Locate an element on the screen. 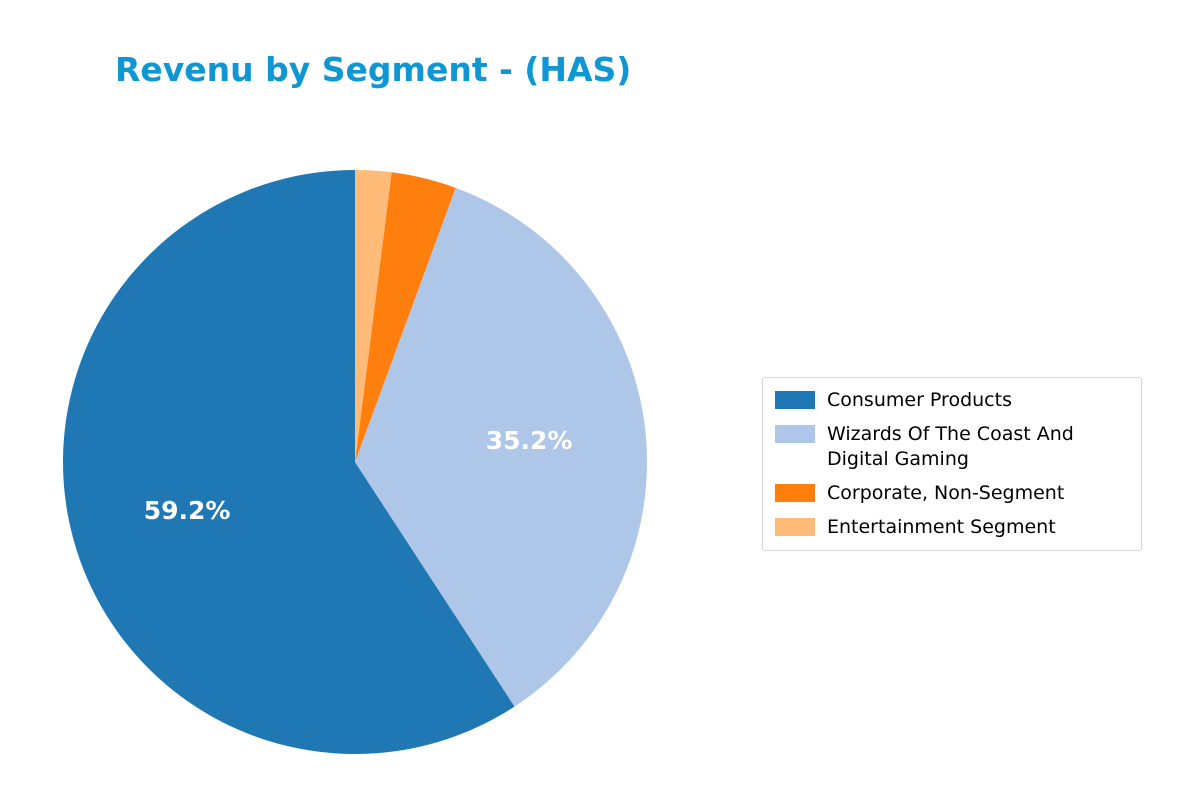 Image resolution: width=1200 pixels, height=810 pixels. legend-item: Entertainment Segment is located at coordinates (952, 527).